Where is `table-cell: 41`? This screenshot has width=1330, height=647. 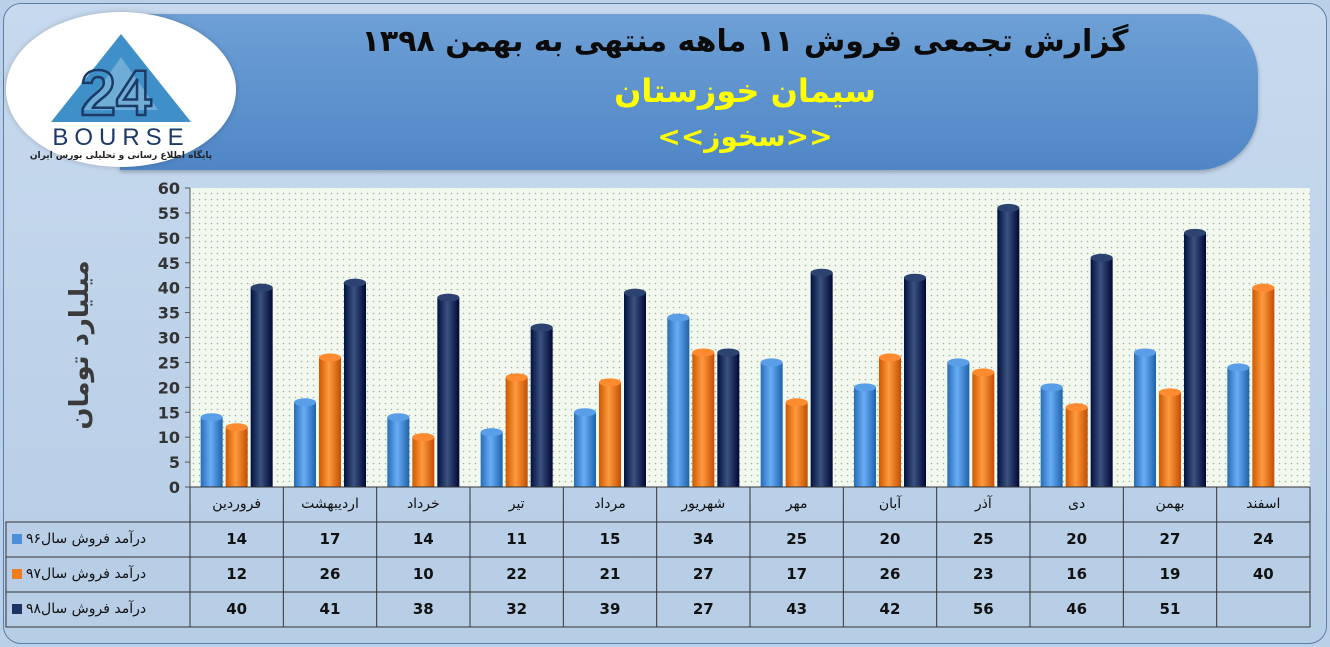
table-cell: 41 is located at coordinates (330, 609).